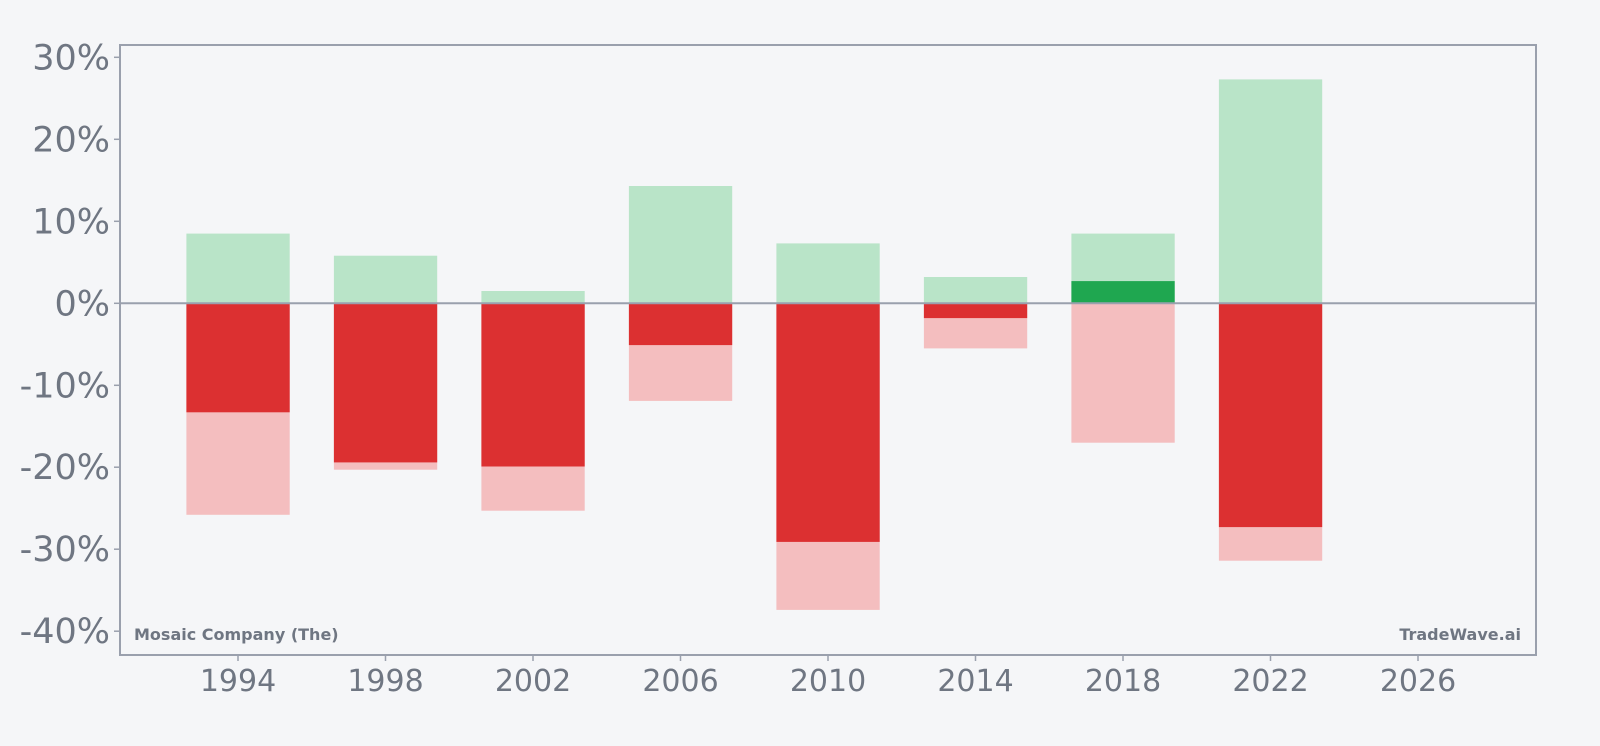 Image resolution: width=1600 pixels, height=746 pixels. What do you see at coordinates (70, 345) in the screenshot?
I see `y-axis: 30% 20% 10% 0% -10% -20% -30% -40%` at bounding box center [70, 345].